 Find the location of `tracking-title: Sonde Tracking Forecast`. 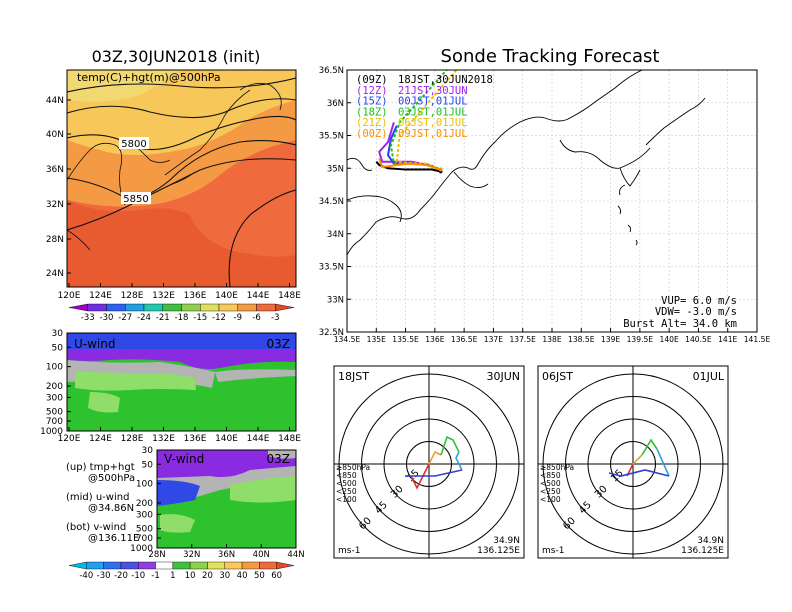

tracking-title: Sonde Tracking Forecast is located at coordinates (550, 56).